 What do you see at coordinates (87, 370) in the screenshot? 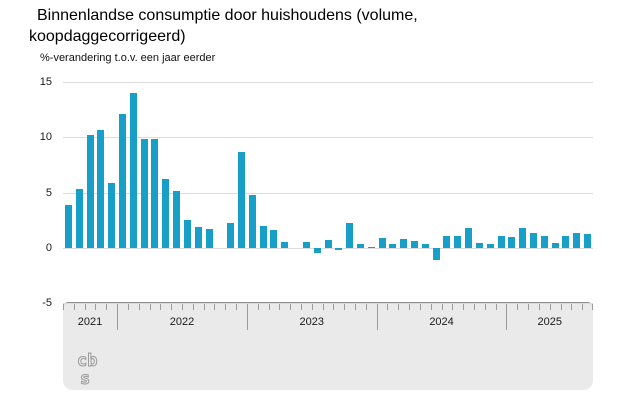
I see `cbs-logo: cb s` at bounding box center [87, 370].